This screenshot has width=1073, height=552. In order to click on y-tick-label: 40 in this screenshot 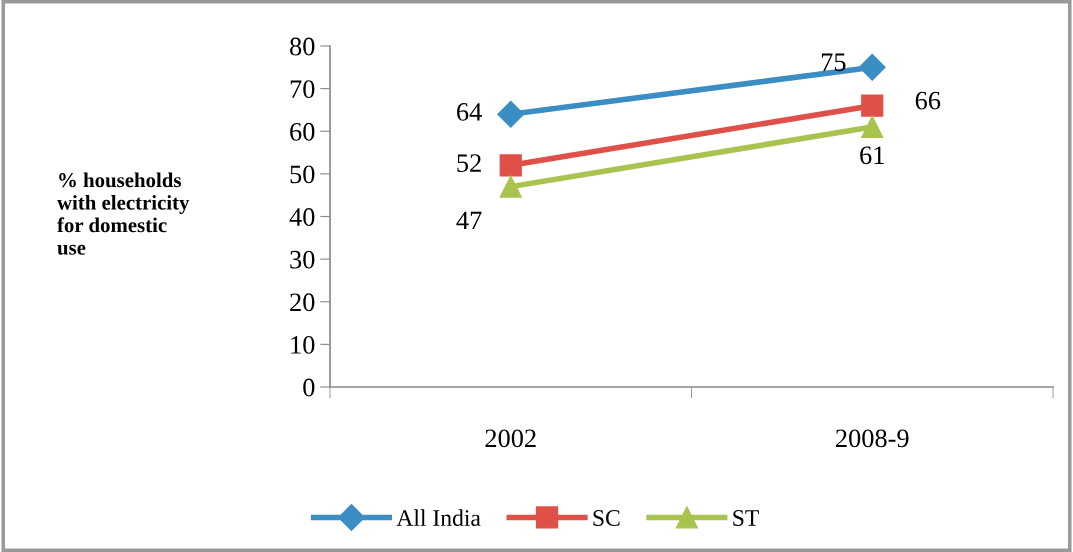, I will do `click(302, 217)`.